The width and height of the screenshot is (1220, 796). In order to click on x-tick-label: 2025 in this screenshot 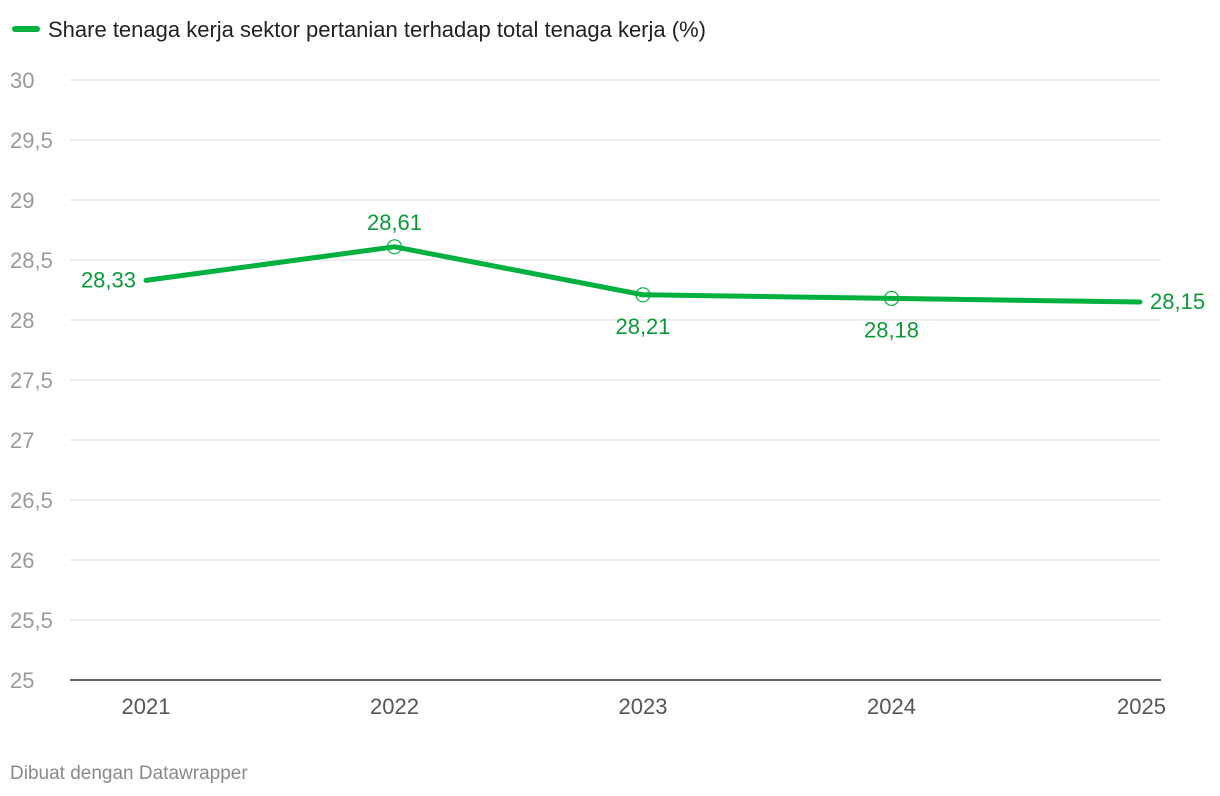, I will do `click(1141, 706)`.